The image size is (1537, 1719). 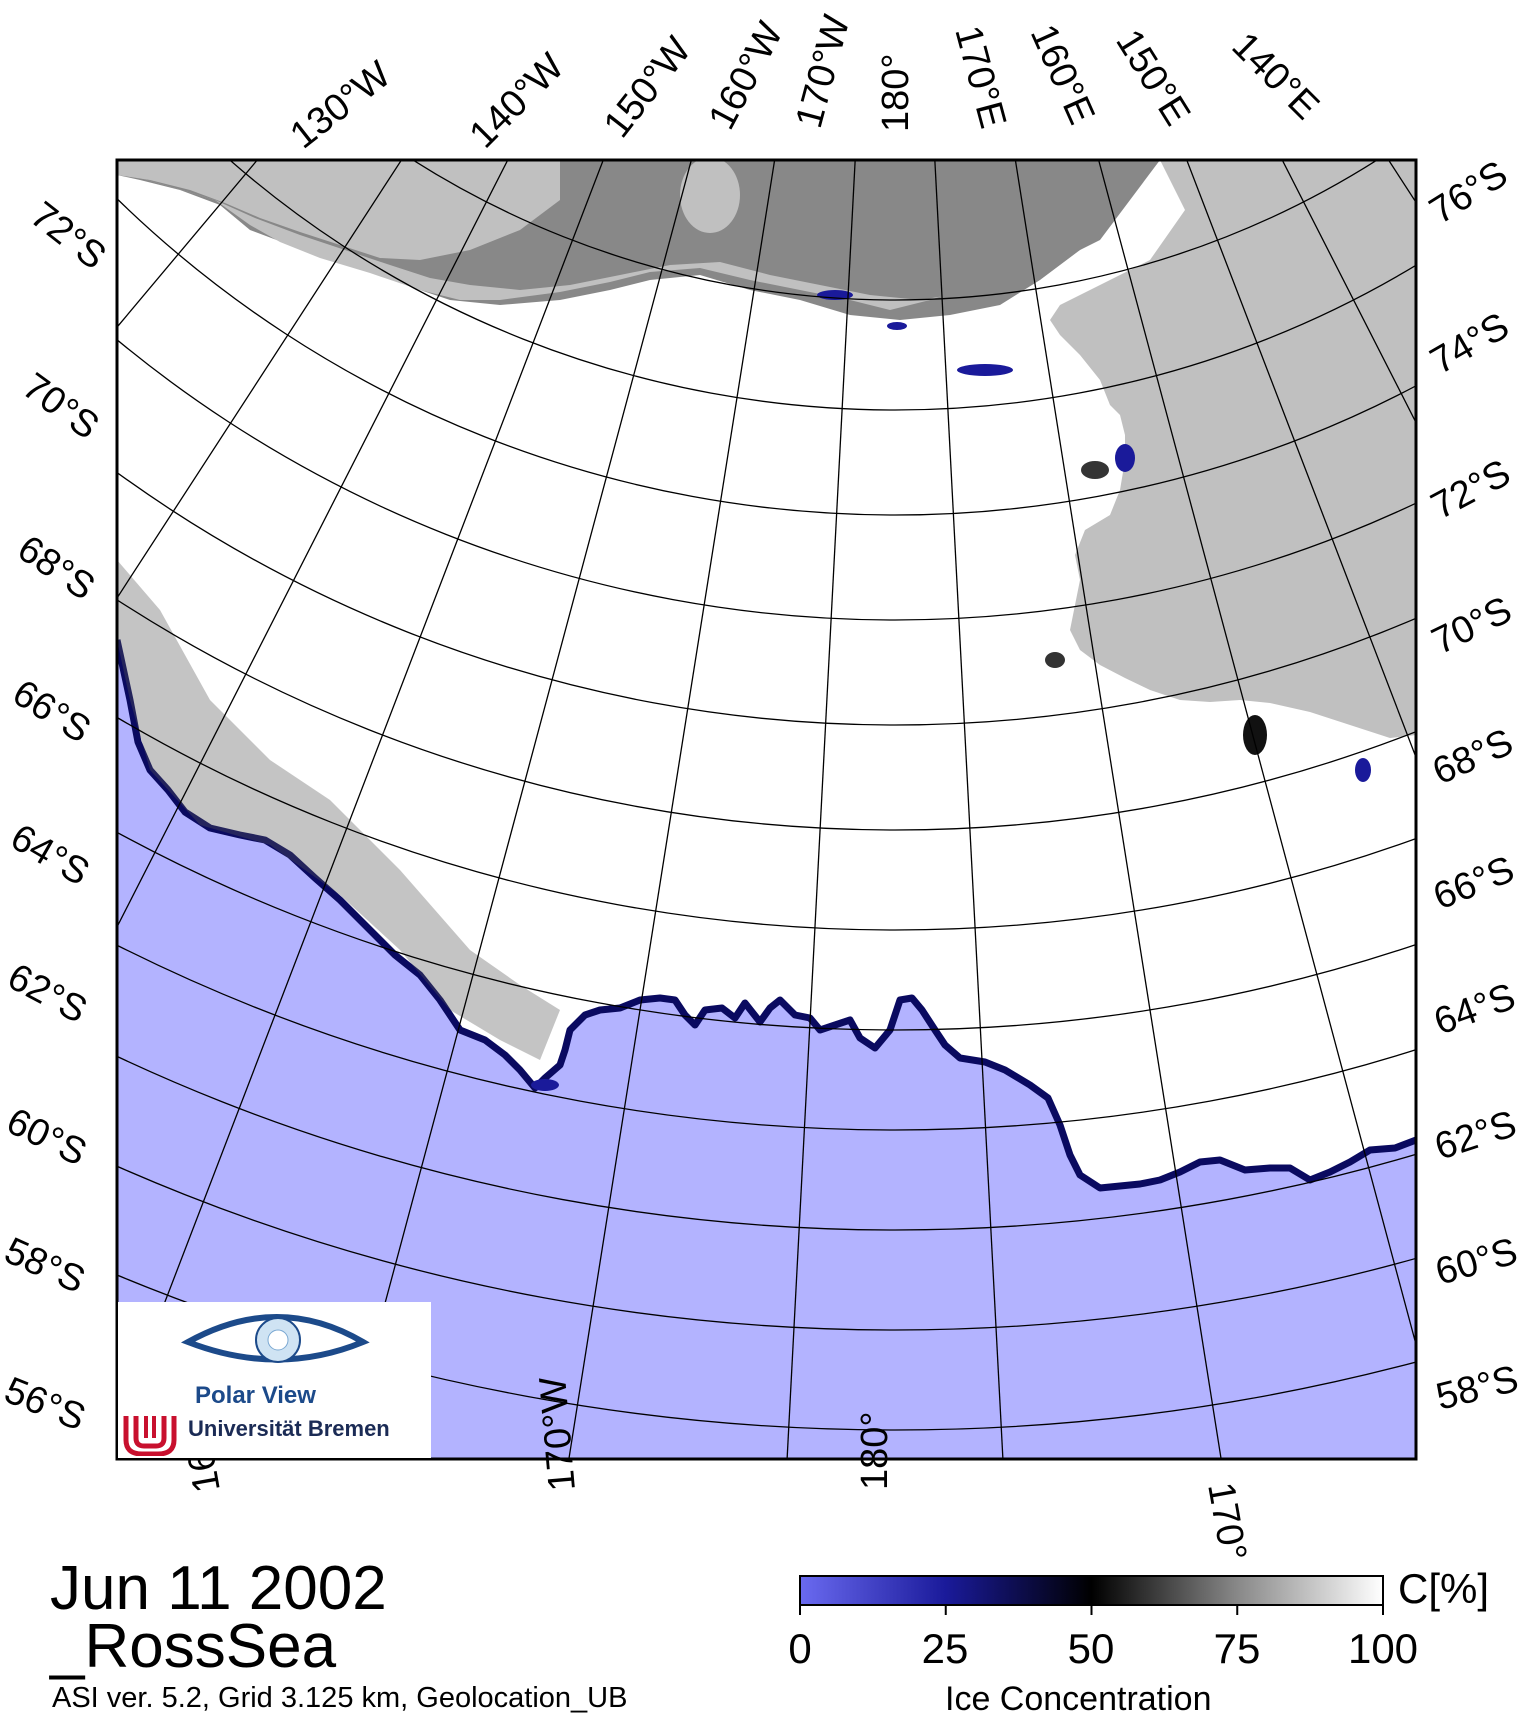 What do you see at coordinates (648, 87) in the screenshot?
I see `lon-label: 150°W` at bounding box center [648, 87].